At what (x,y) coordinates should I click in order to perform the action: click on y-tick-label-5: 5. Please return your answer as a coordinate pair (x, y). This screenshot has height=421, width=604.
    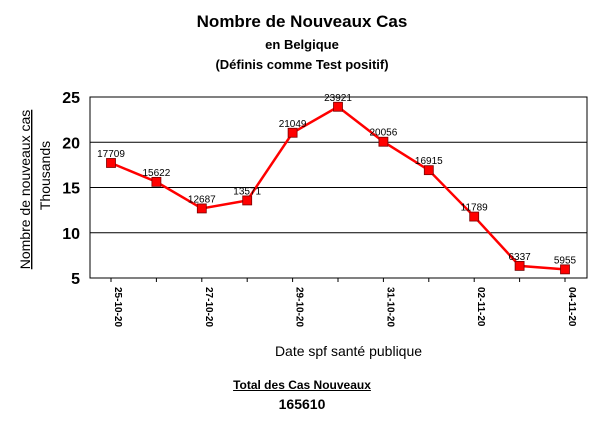
    Looking at the image, I should click on (75, 279).